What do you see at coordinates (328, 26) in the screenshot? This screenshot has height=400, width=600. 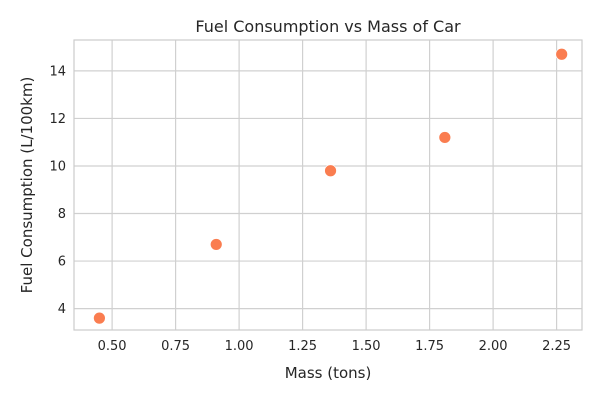 I see `chart-title: Fuel Consumption vs Mass of Car` at bounding box center [328, 26].